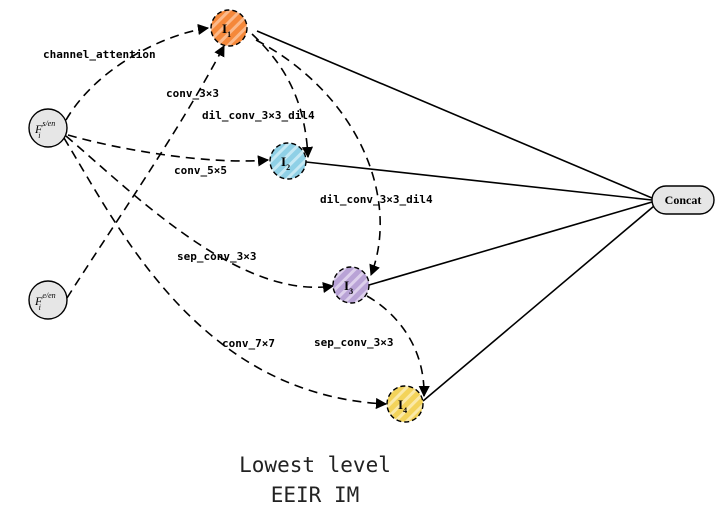  I want to click on input-node-fe: Fe/en i, so click(48, 300).